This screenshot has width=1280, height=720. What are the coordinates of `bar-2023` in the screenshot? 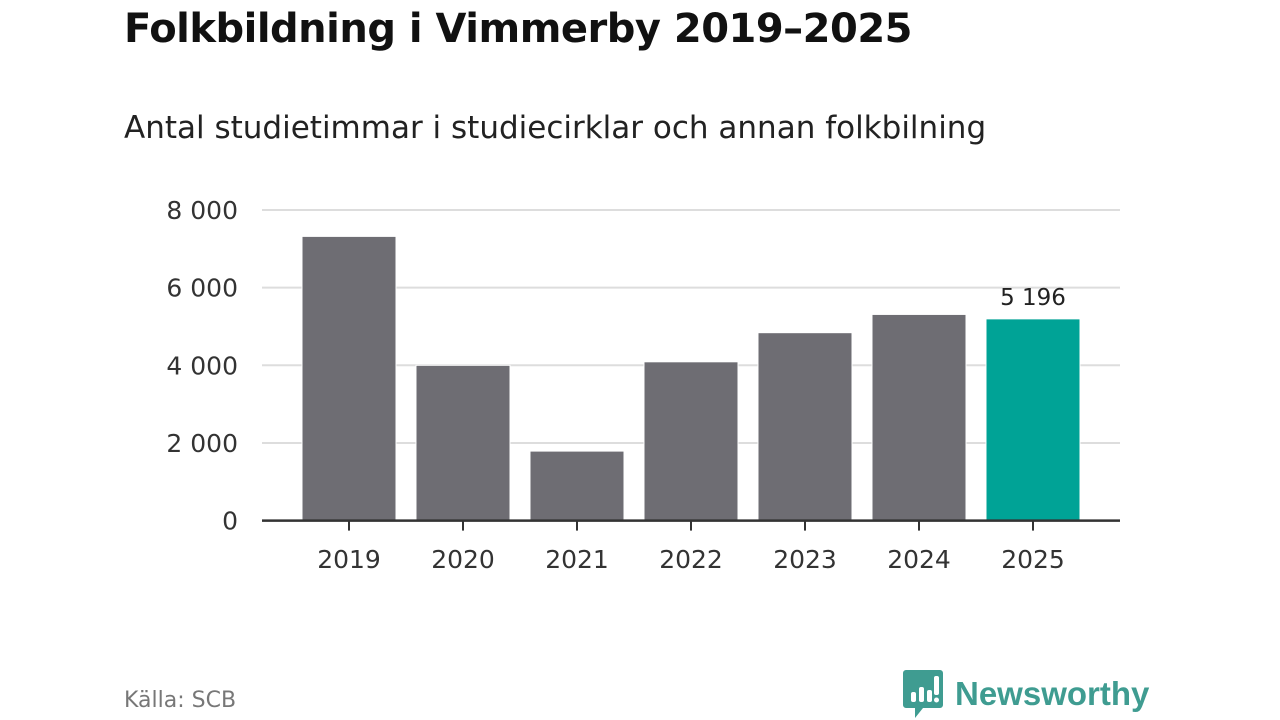 It's located at (805, 427).